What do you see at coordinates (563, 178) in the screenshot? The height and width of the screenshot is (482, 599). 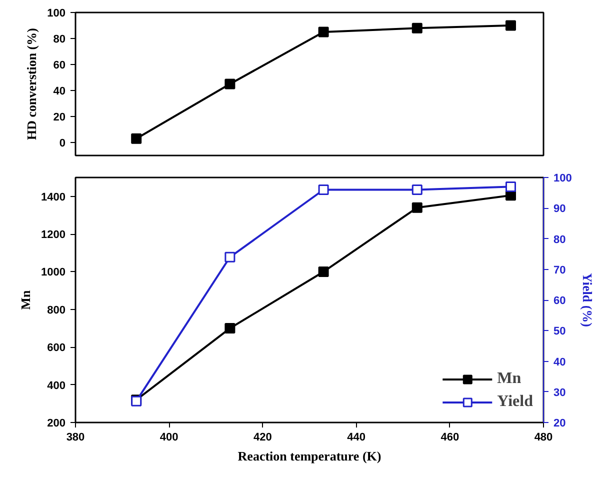 I see `y2-tick-label: 100` at bounding box center [563, 178].